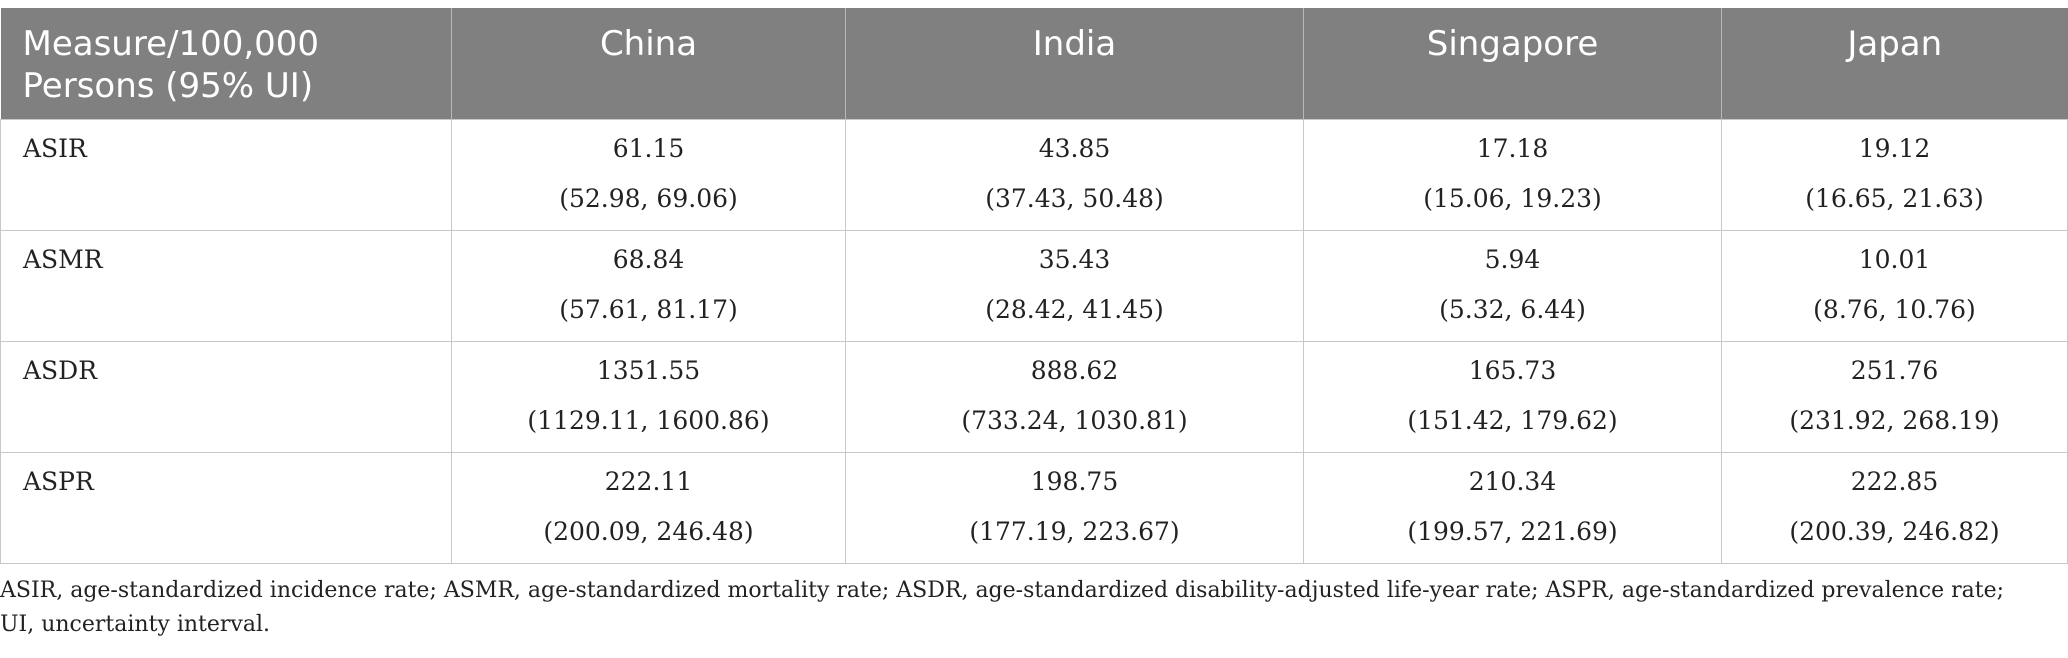 The height and width of the screenshot is (658, 2068). What do you see at coordinates (226, 396) in the screenshot?
I see `row-label: ASDR` at bounding box center [226, 396].